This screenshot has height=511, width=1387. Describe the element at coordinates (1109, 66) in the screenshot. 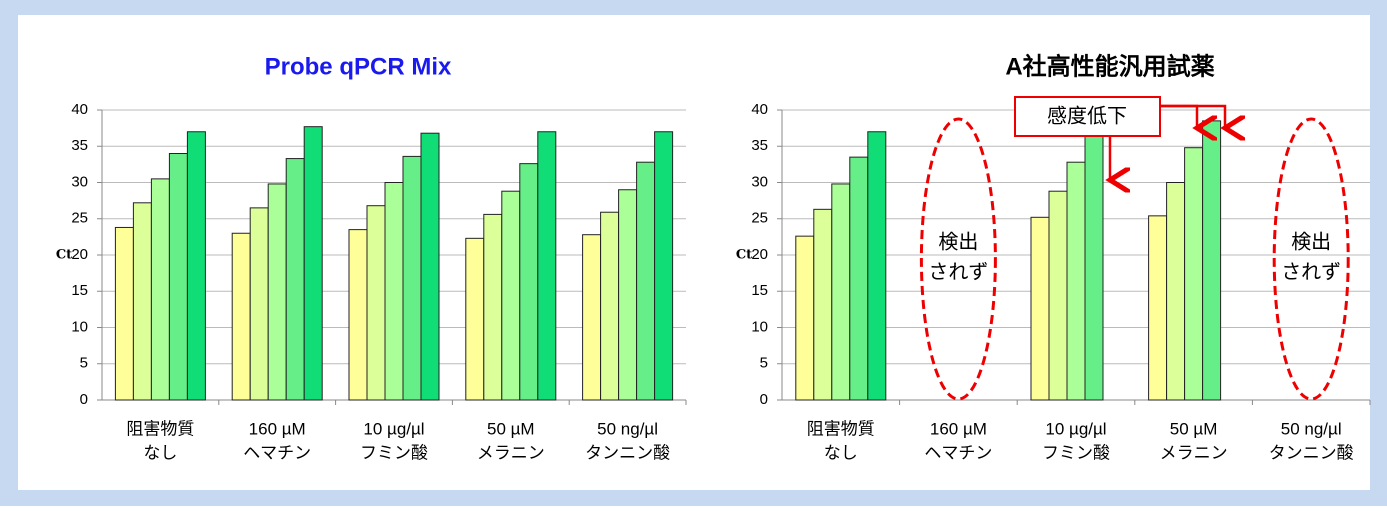

I see `chart-title: A社高性能汎用試薬` at that location.